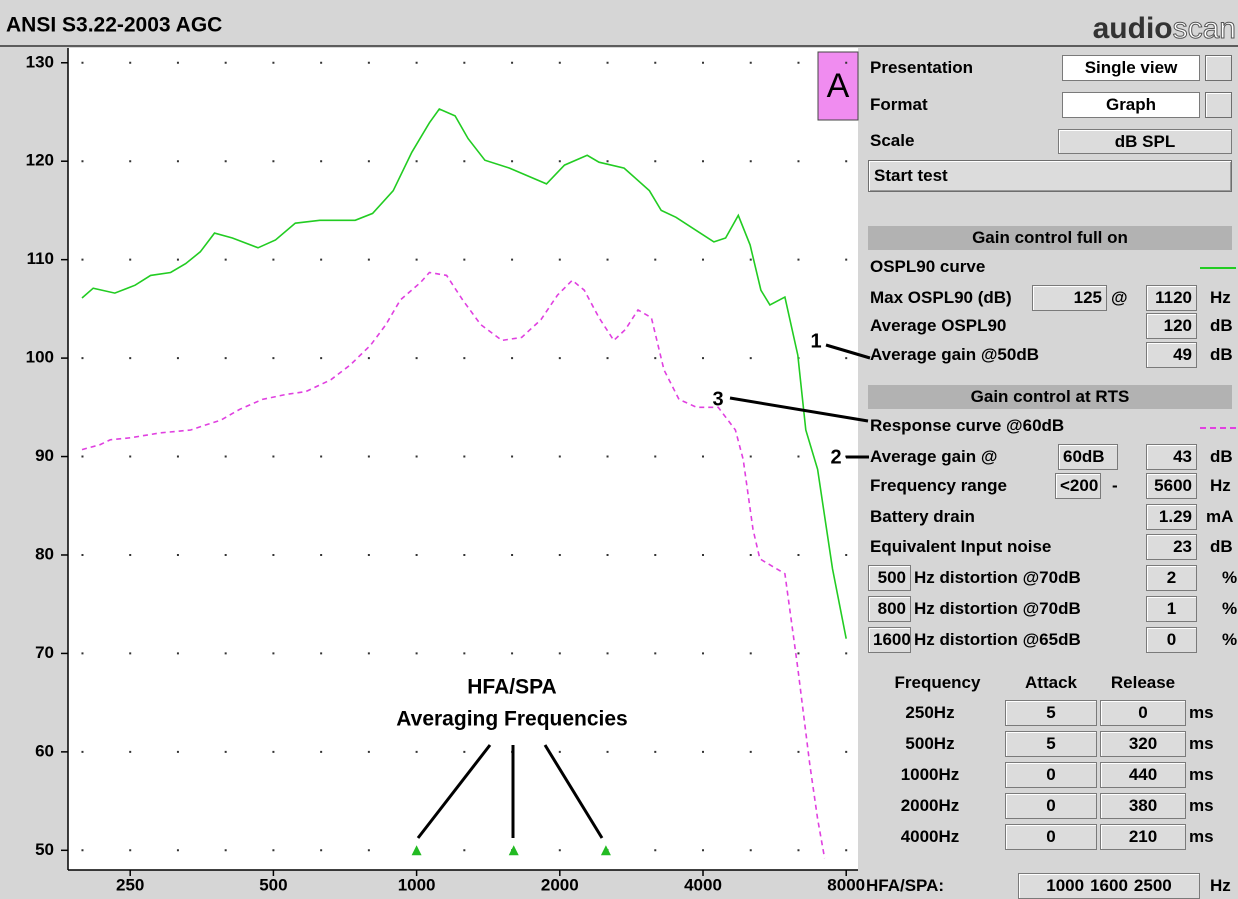 Image resolution: width=1238 pixels, height=899 pixels. I want to click on label: Hz distortion @65dB, so click(997, 639).